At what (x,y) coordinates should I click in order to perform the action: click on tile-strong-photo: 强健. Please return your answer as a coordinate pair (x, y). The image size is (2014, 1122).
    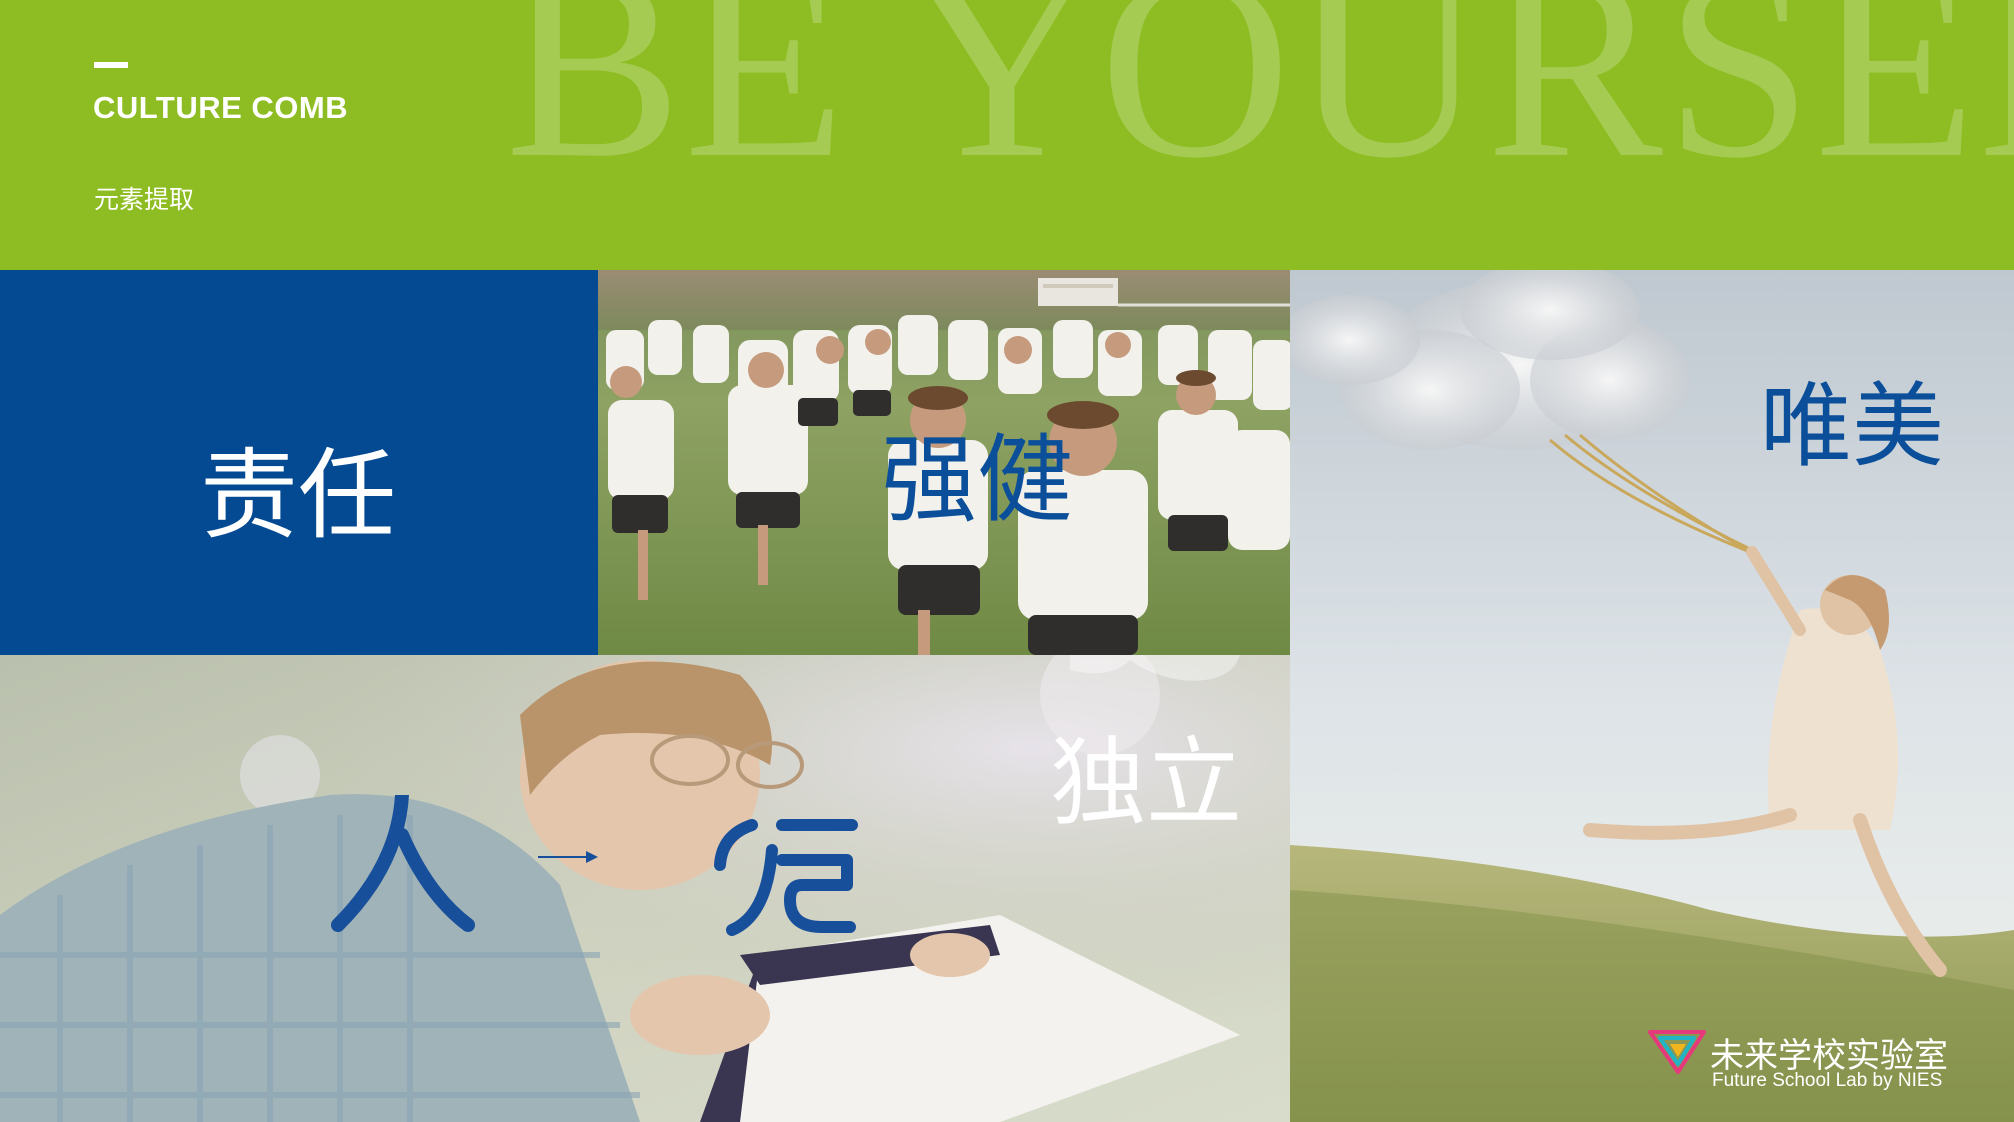
    Looking at the image, I should click on (944, 462).